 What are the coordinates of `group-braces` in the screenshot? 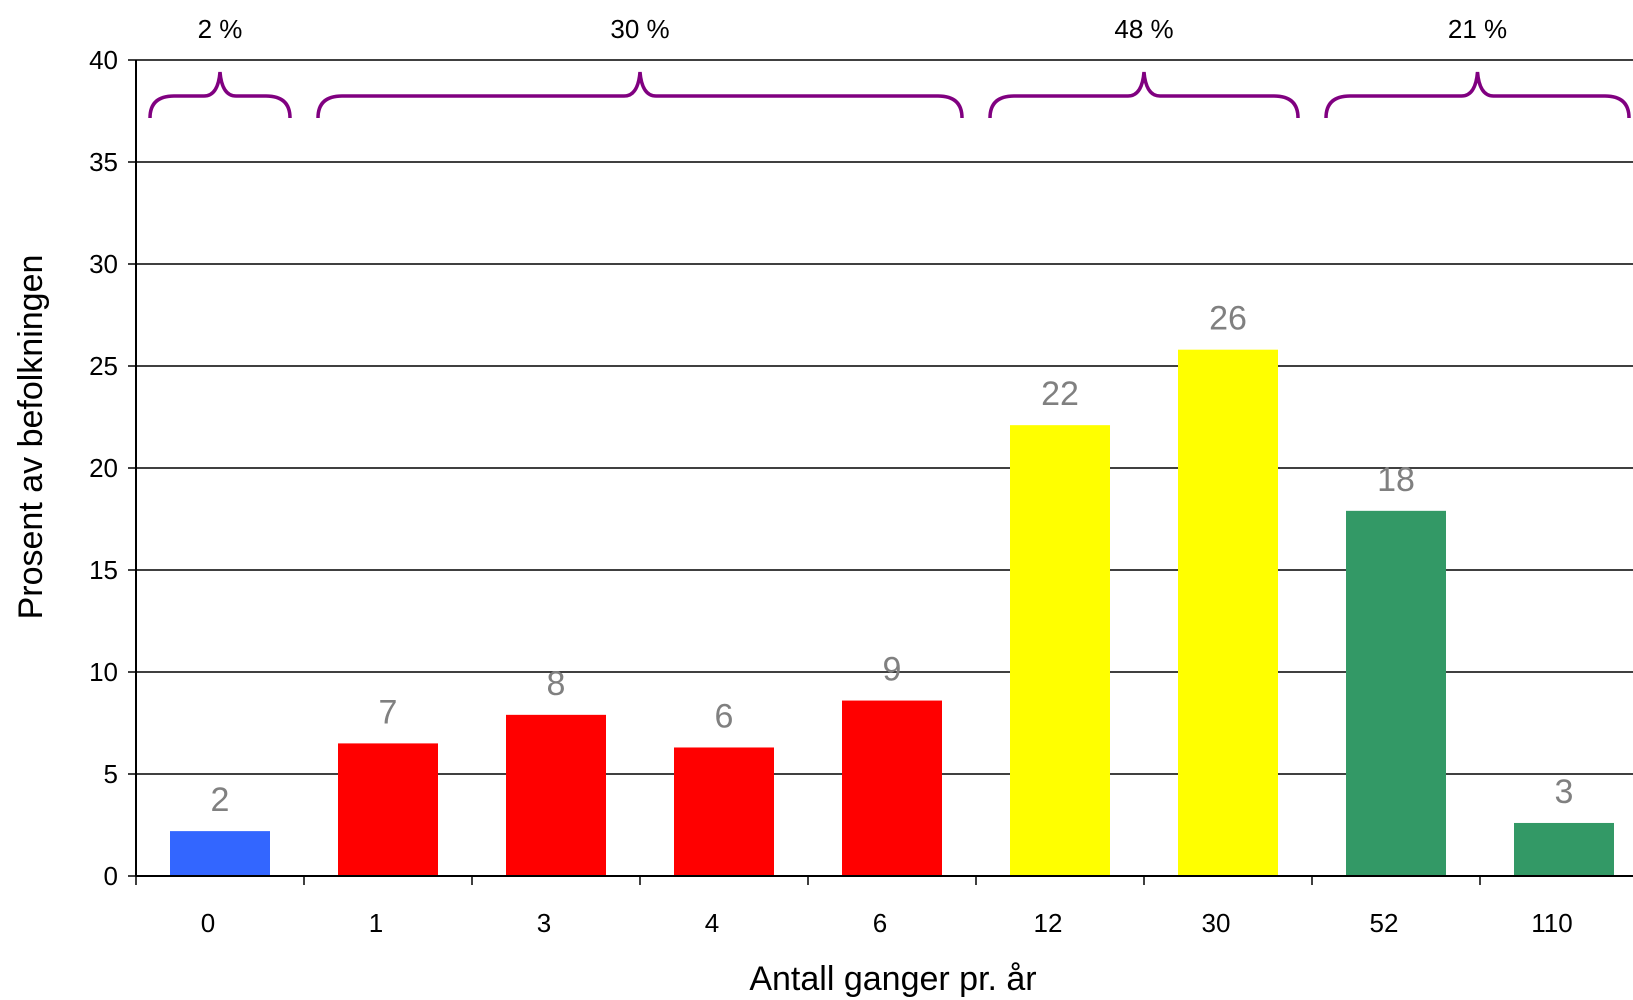 It's located at (889, 95).